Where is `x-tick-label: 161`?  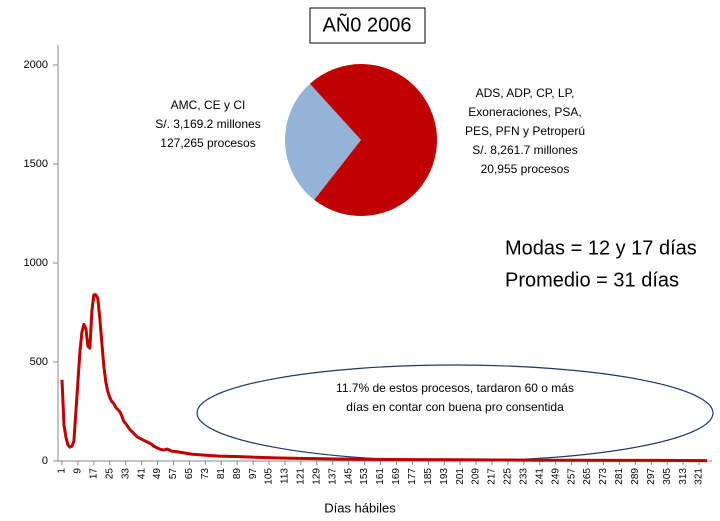 x-tick-label: 161 is located at coordinates (380, 476).